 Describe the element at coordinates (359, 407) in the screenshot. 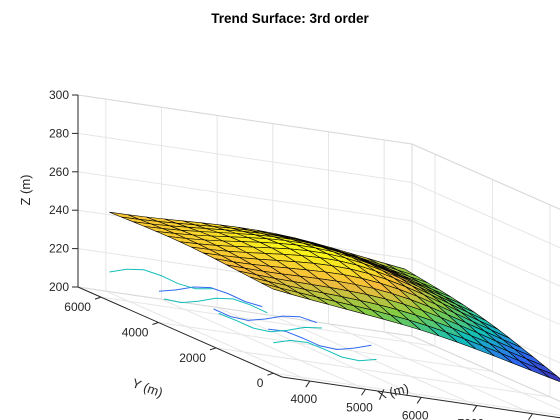

I see `x-tick-label: 5000` at that location.